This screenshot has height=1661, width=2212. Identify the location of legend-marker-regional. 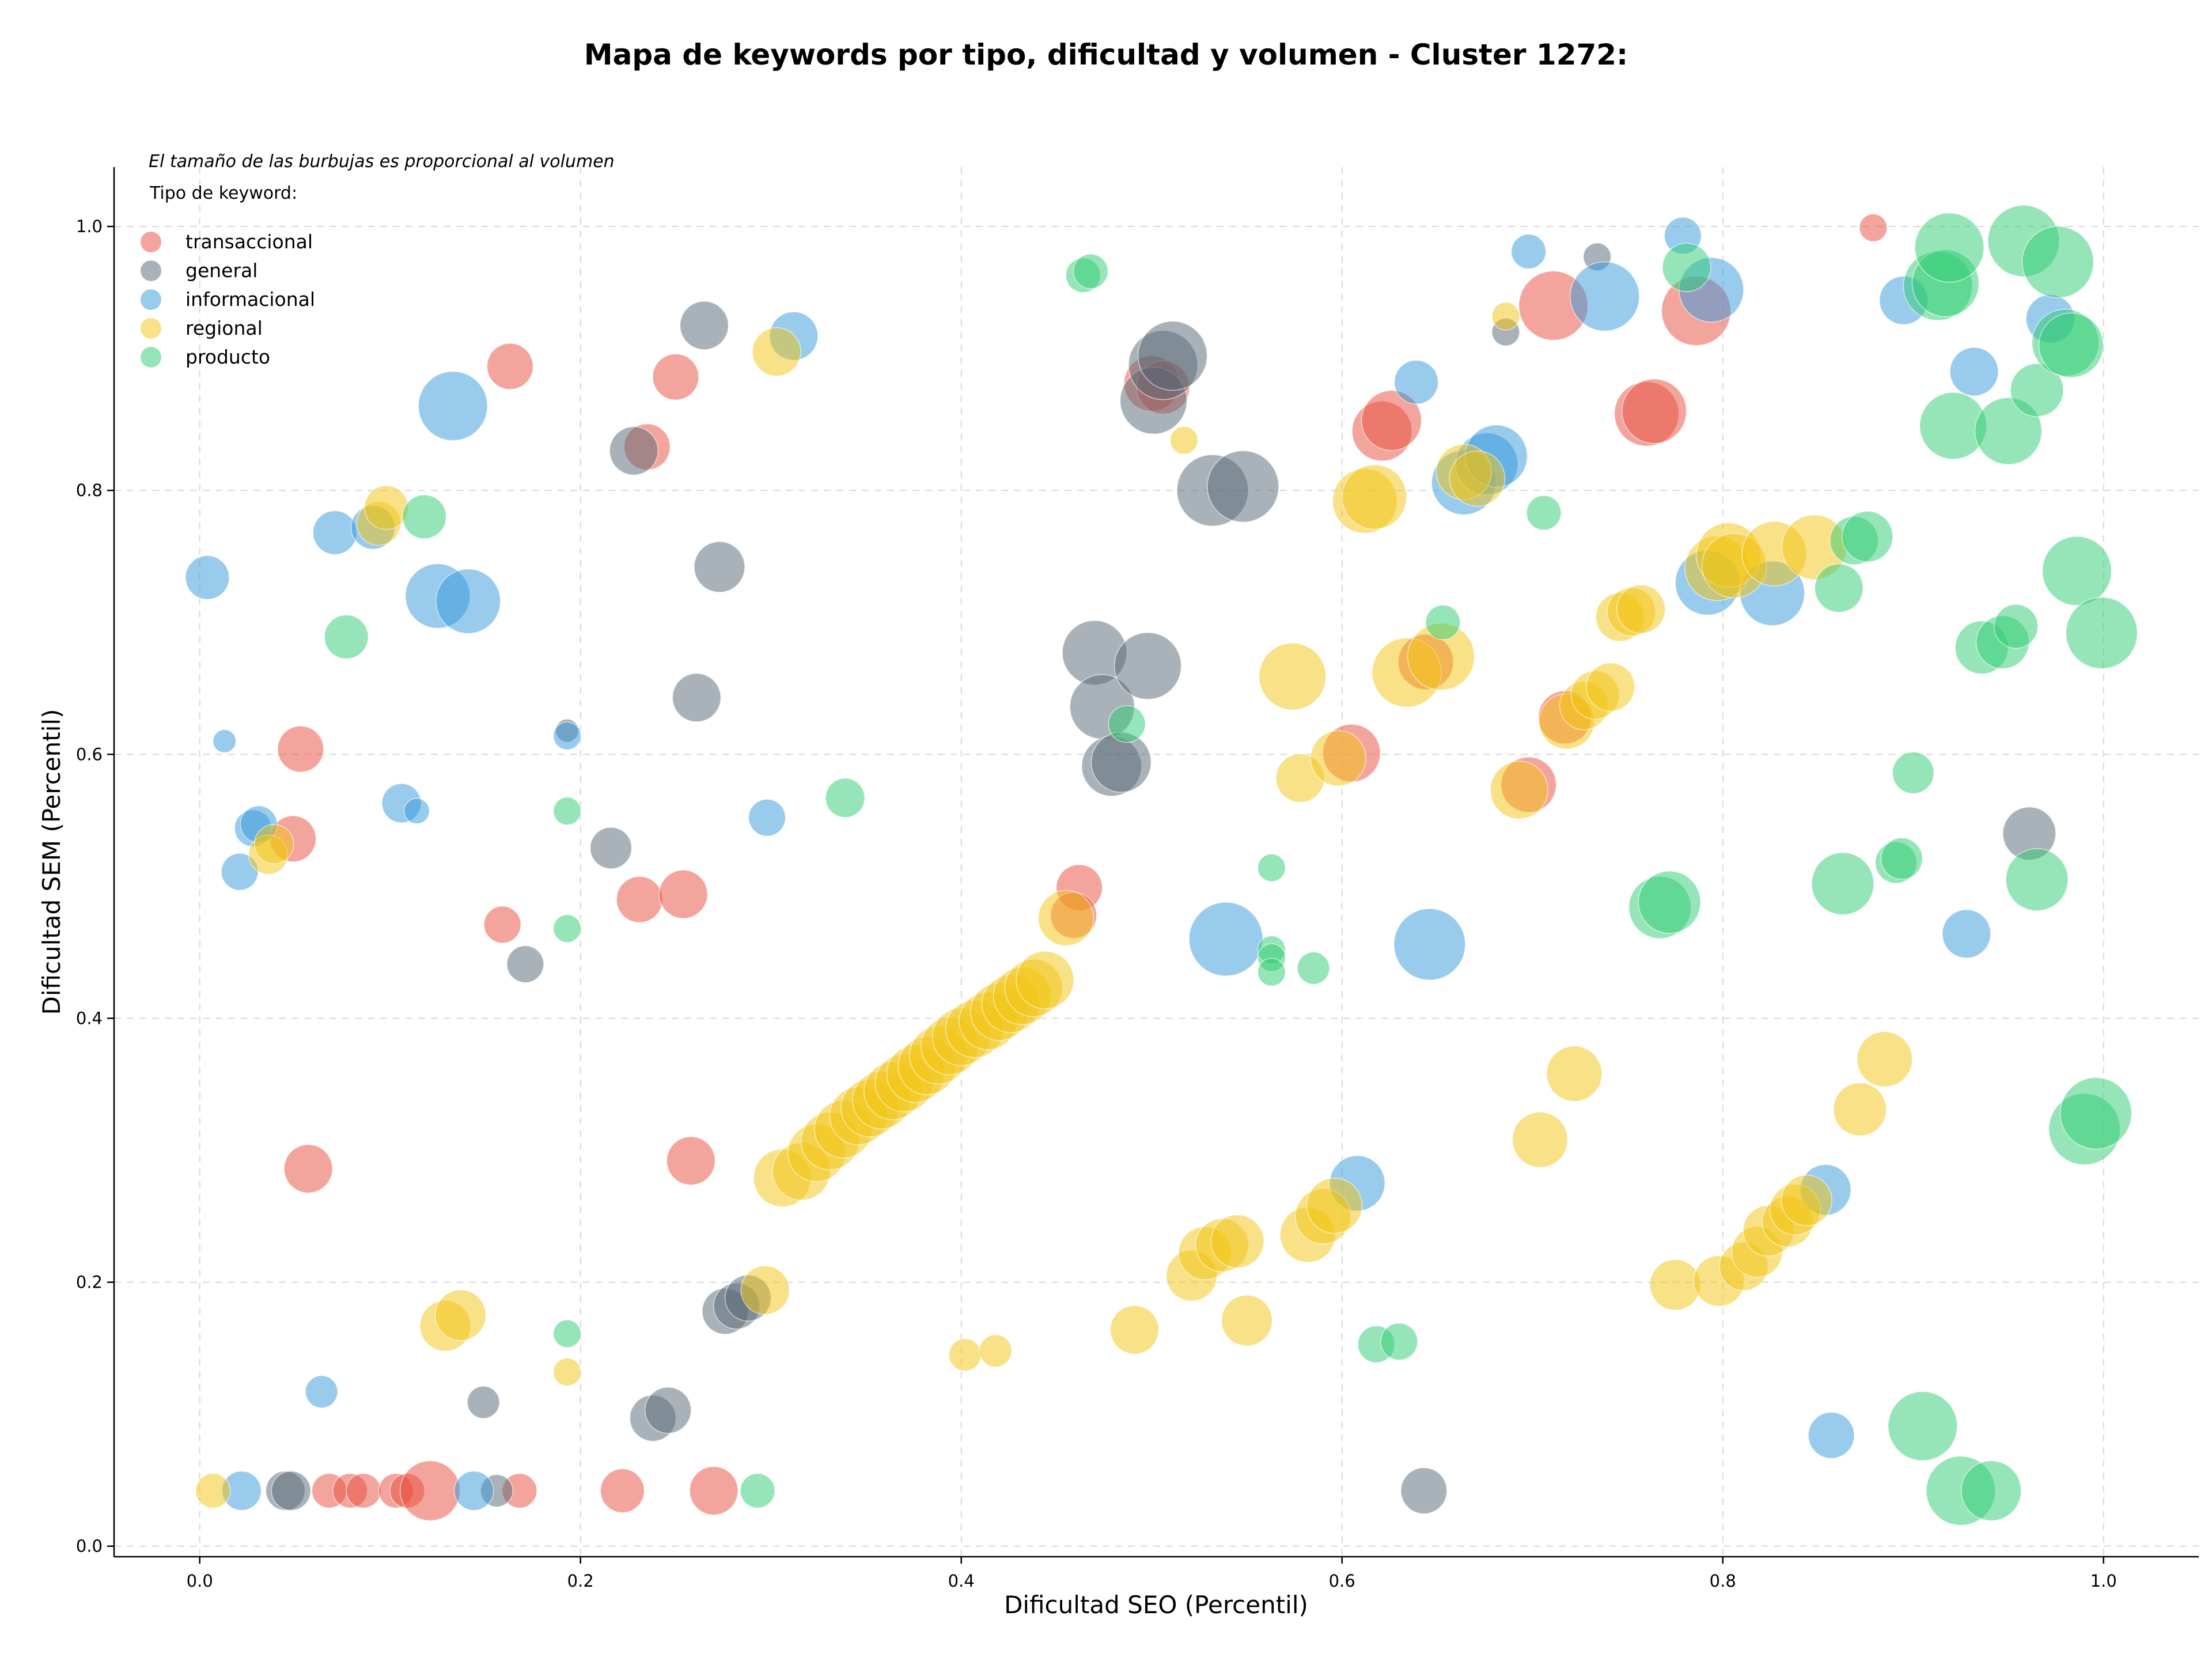
(151, 328).